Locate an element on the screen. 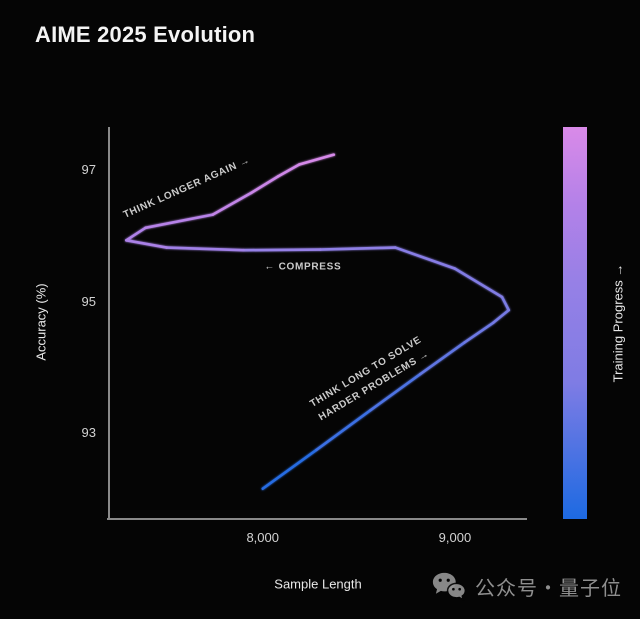 This screenshot has height=619, width=640. chart-title: AIME 2025 Evolution is located at coordinates (145, 34).